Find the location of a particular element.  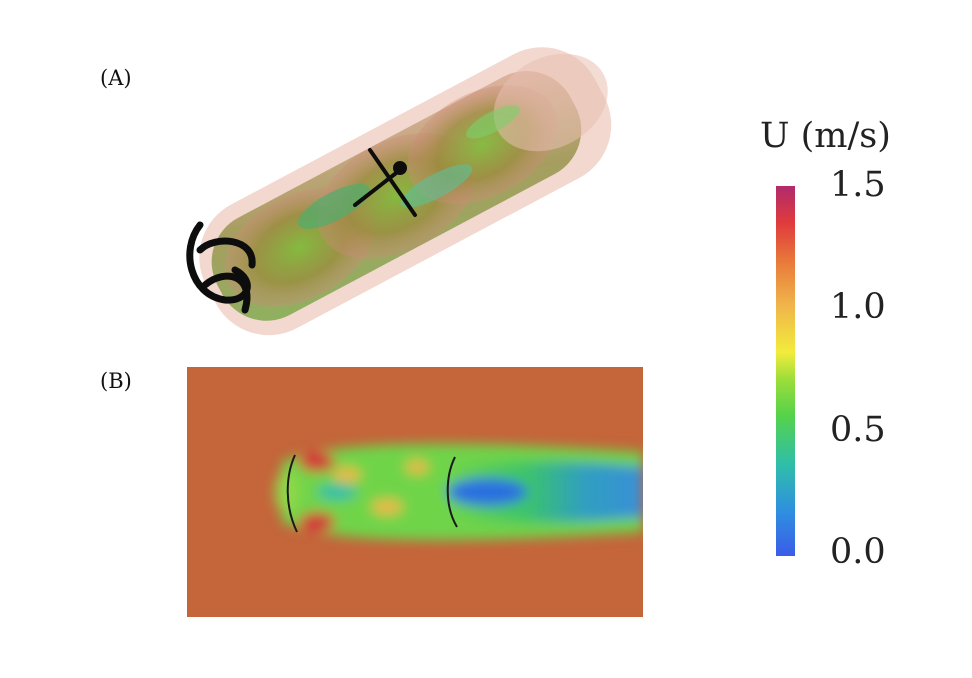

colorbar-tick: 1.5 is located at coordinates (858, 185).